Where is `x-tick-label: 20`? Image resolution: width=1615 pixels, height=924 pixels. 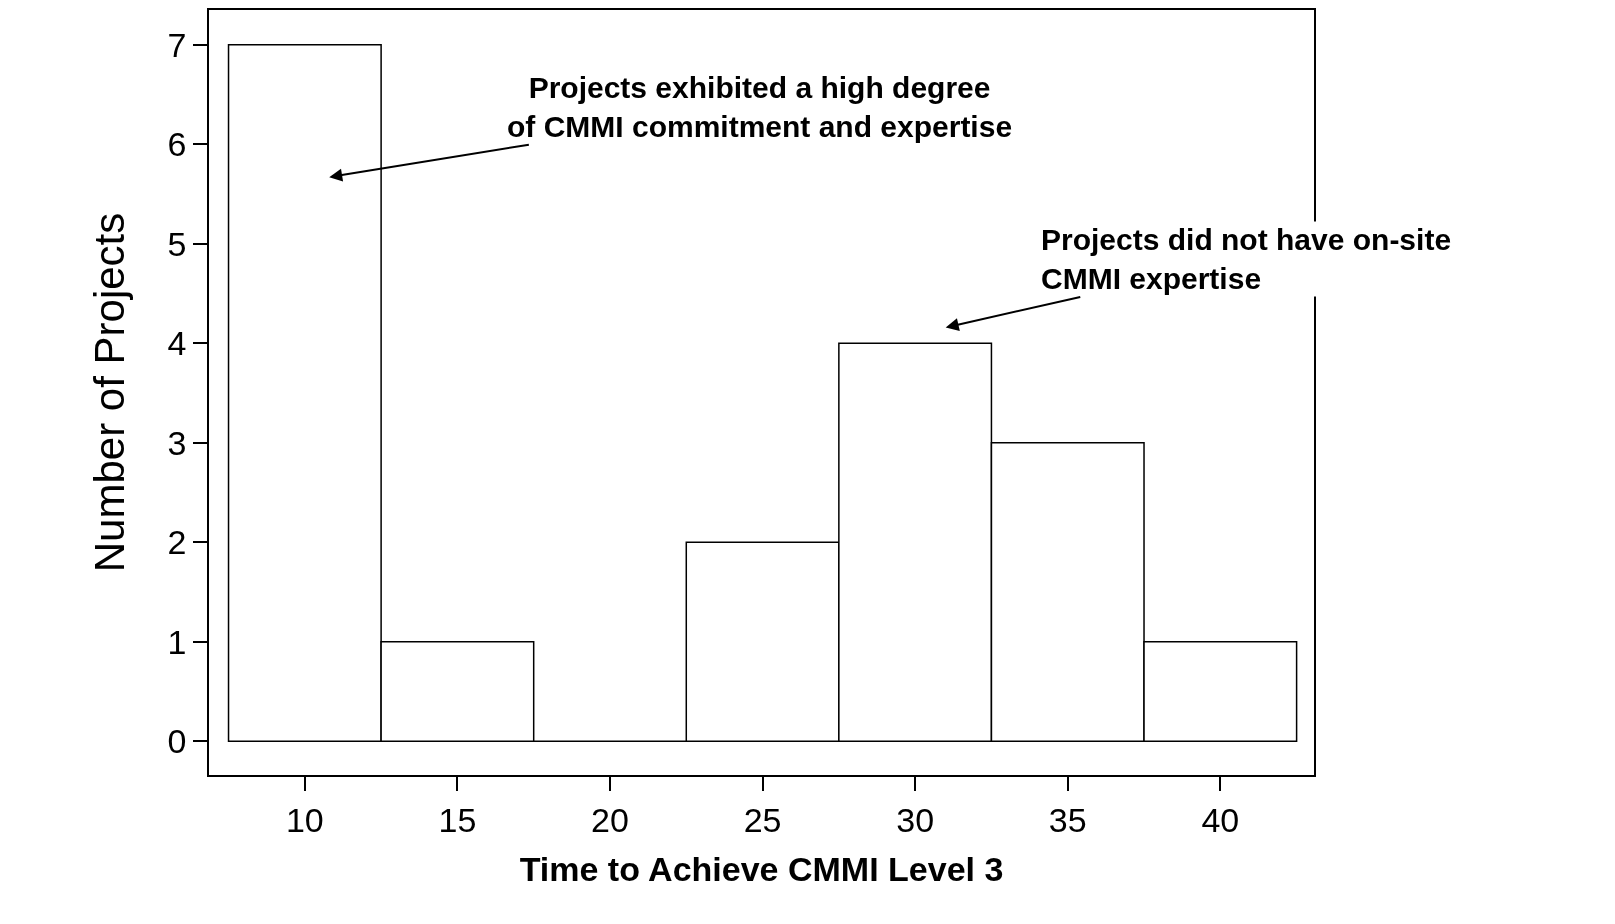
x-tick-label: 20 is located at coordinates (610, 819).